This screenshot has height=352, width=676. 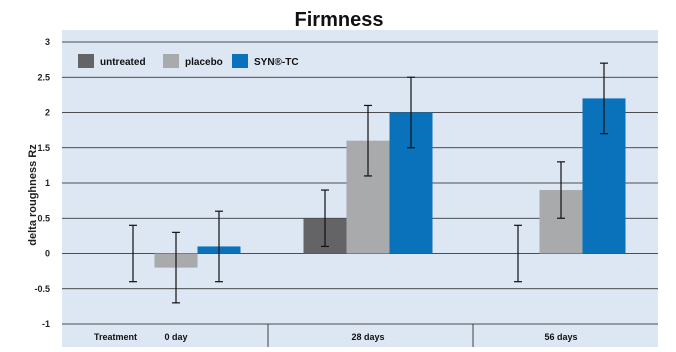 What do you see at coordinates (367, 337) in the screenshot?
I see `x-tick-label: 28 days` at bounding box center [367, 337].